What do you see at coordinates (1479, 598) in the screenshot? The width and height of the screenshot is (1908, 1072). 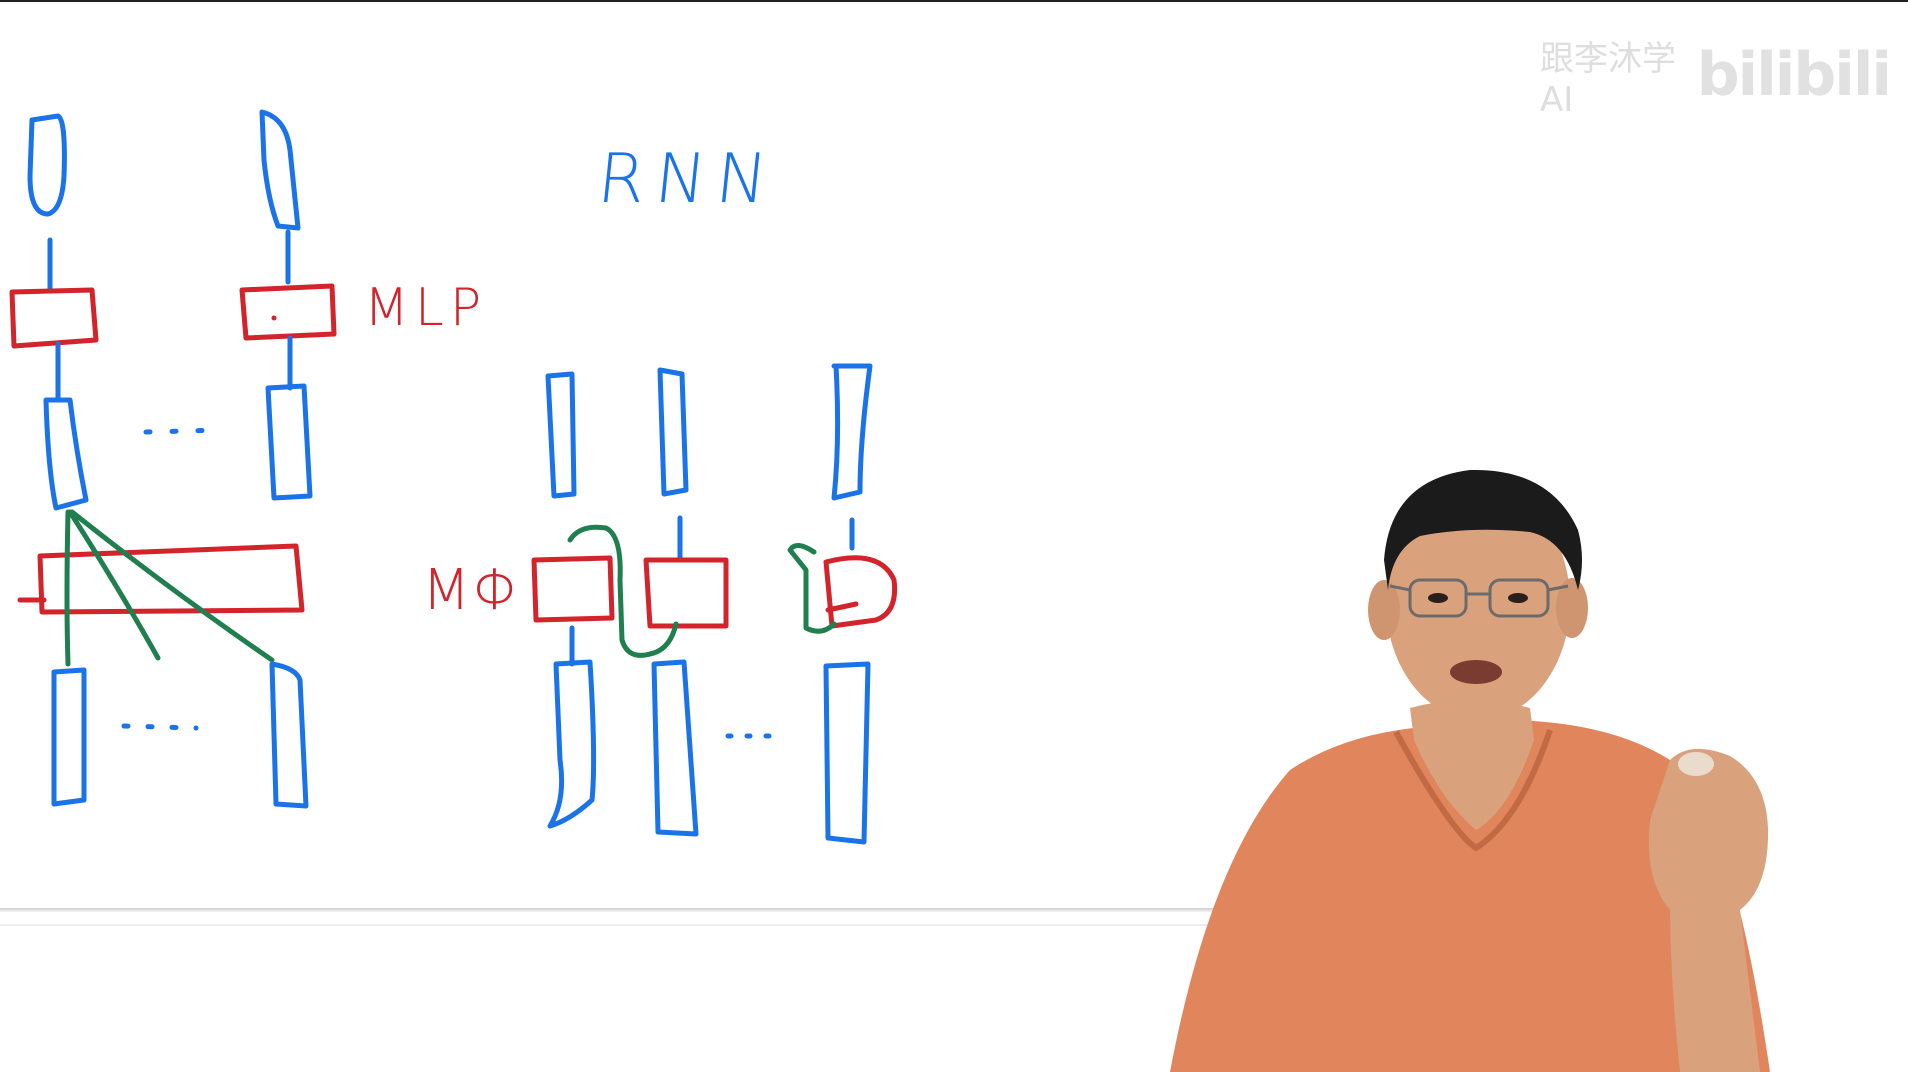 I see `glasses-icon` at bounding box center [1479, 598].